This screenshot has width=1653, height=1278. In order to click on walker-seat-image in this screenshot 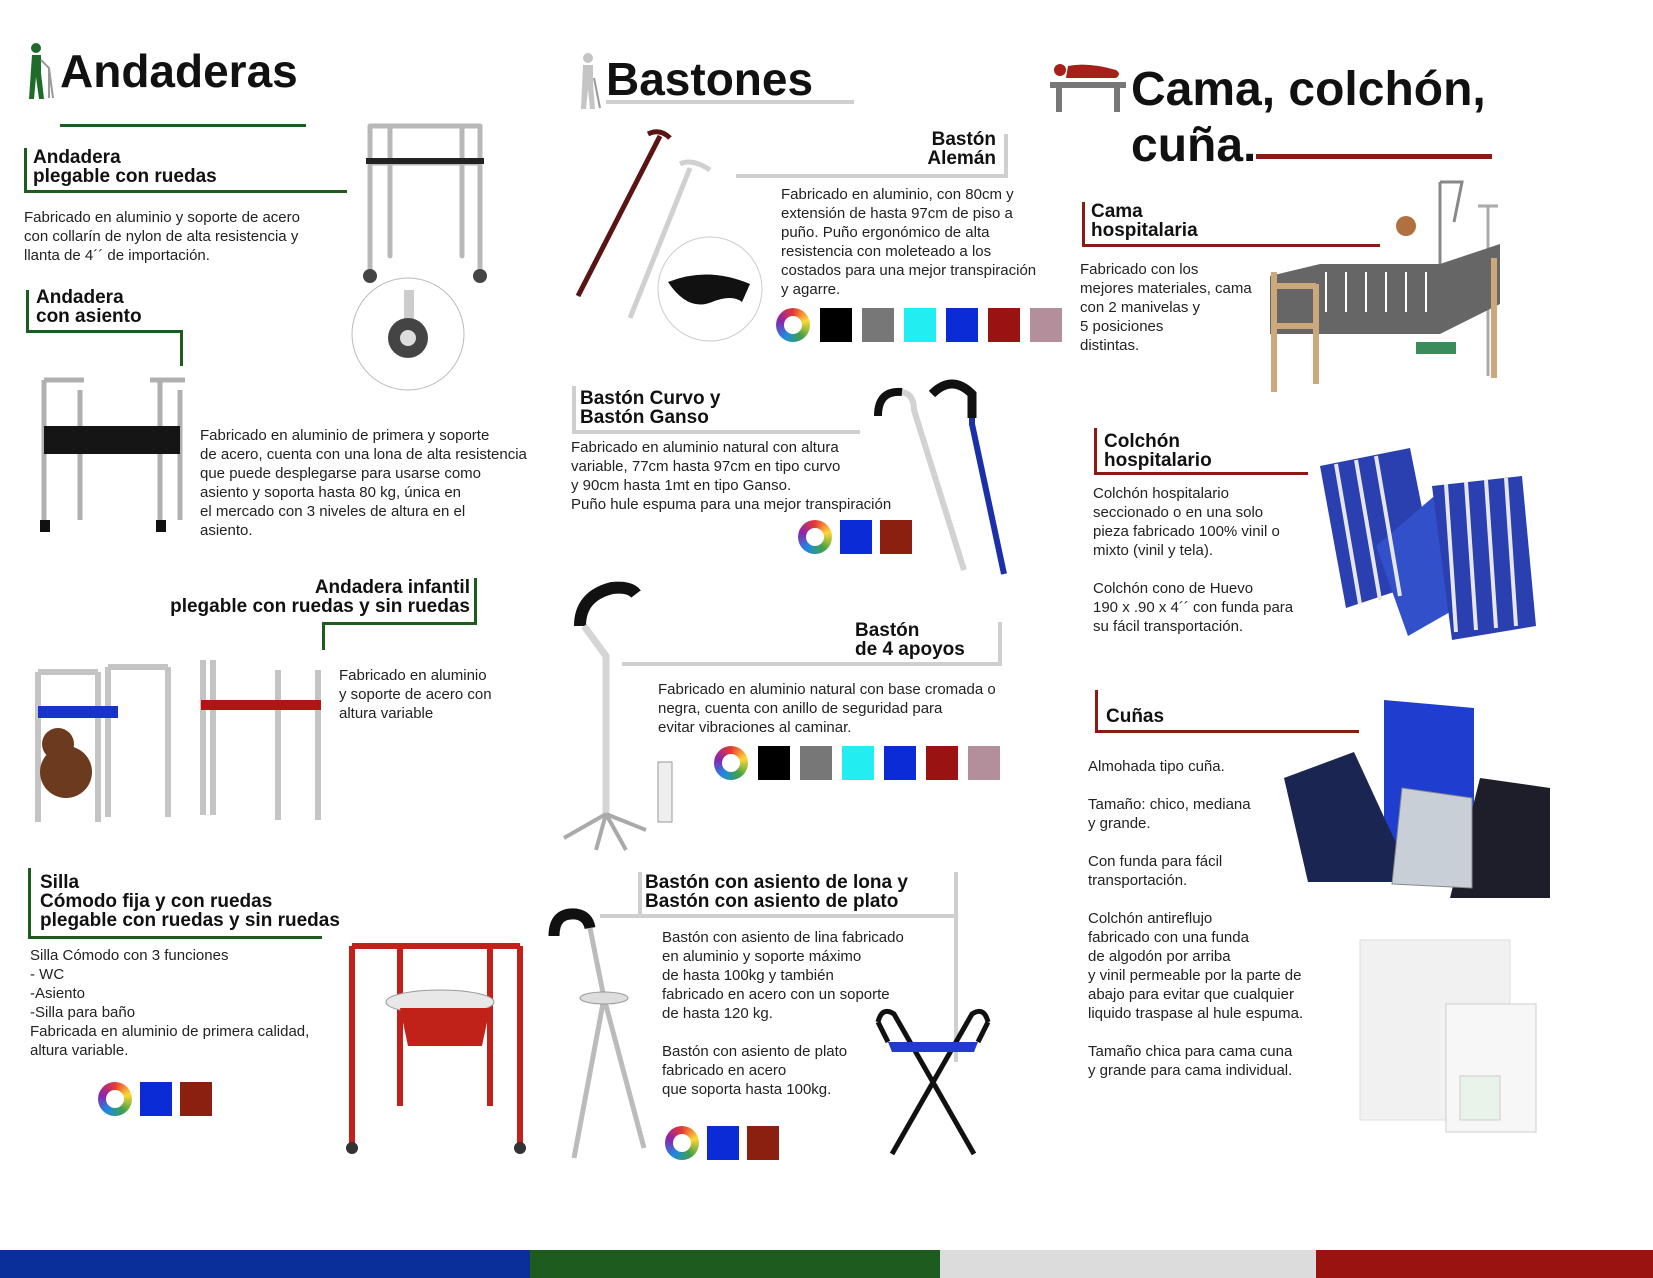, I will do `click(112, 454)`.